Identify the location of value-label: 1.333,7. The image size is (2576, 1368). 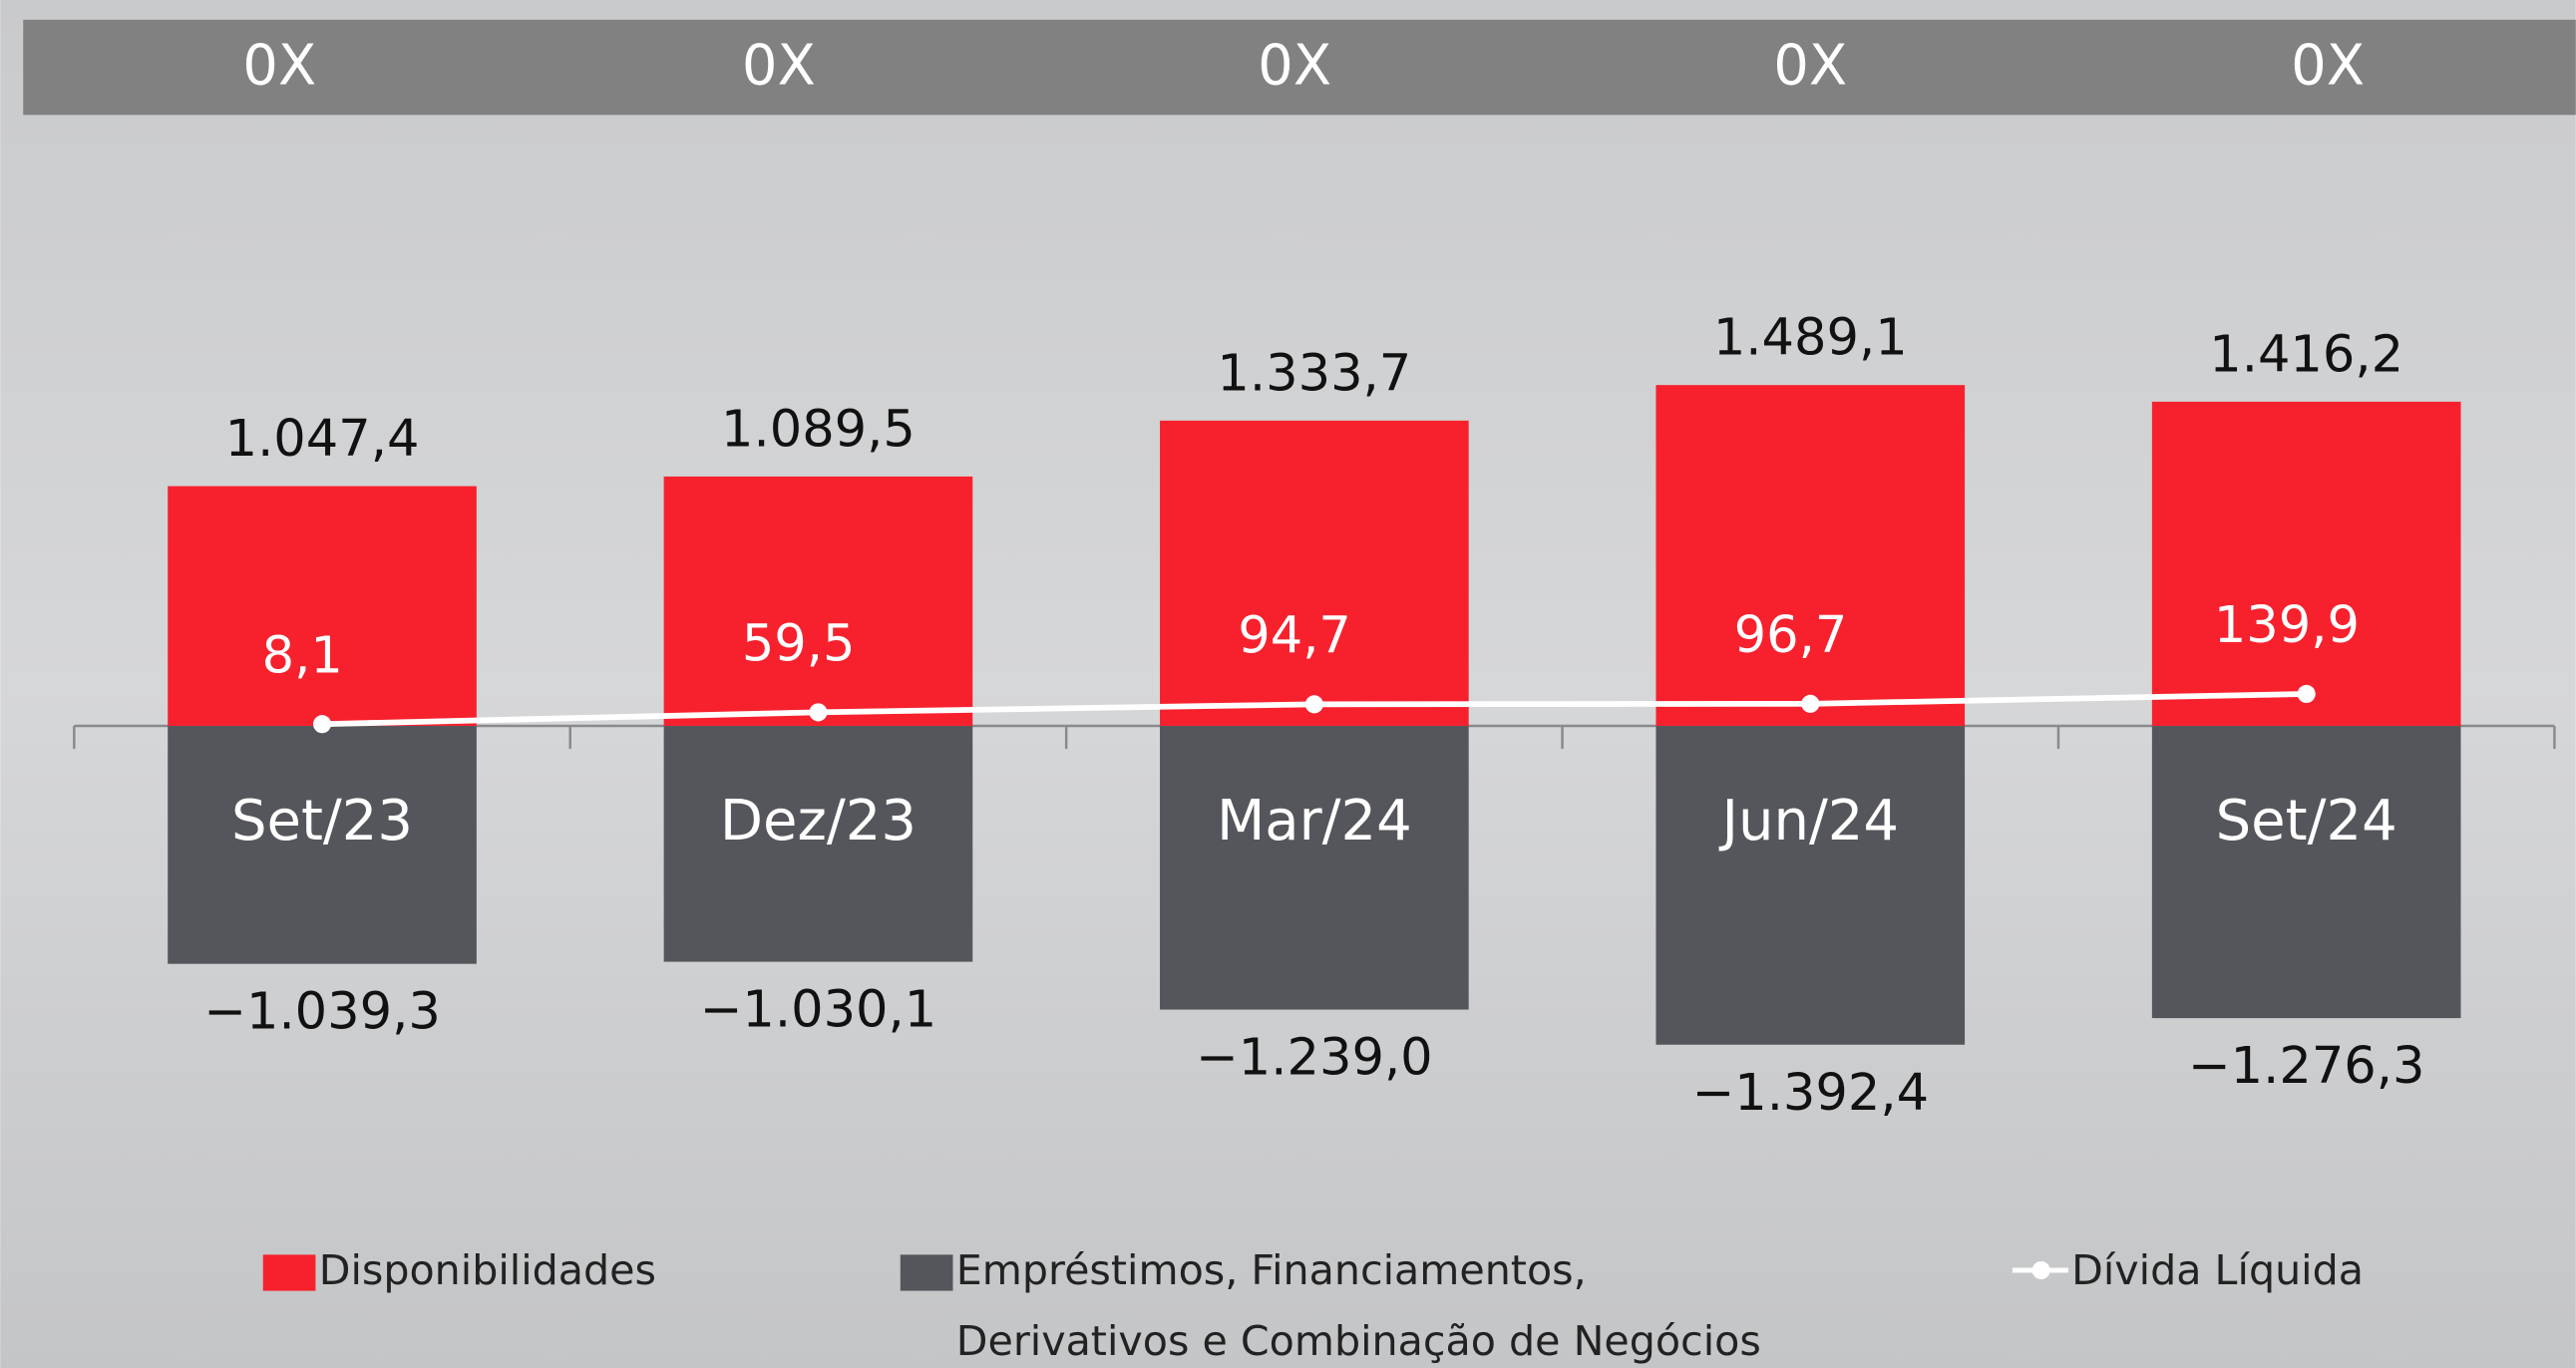
(1314, 374).